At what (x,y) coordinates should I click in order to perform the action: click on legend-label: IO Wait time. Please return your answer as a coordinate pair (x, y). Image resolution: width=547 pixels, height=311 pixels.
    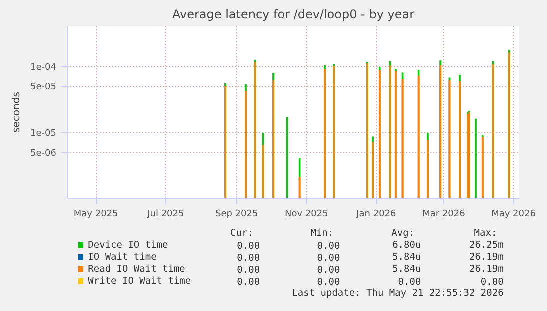
    Looking at the image, I should click on (123, 257).